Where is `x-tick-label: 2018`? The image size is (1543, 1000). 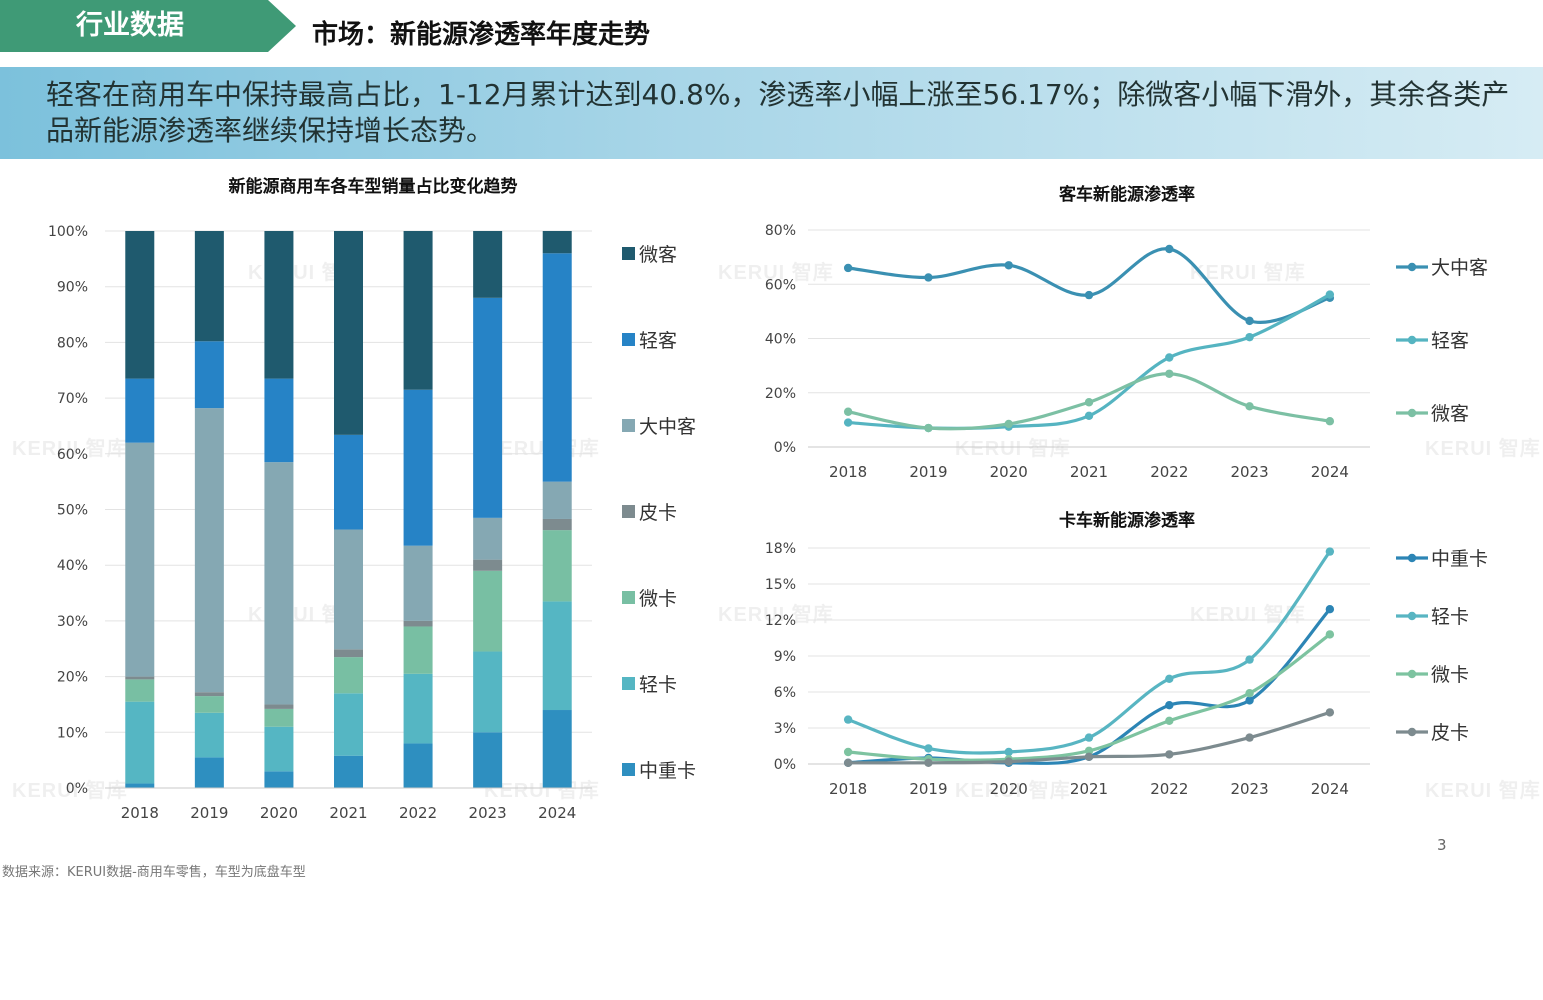
x-tick-label: 2018 is located at coordinates (848, 789).